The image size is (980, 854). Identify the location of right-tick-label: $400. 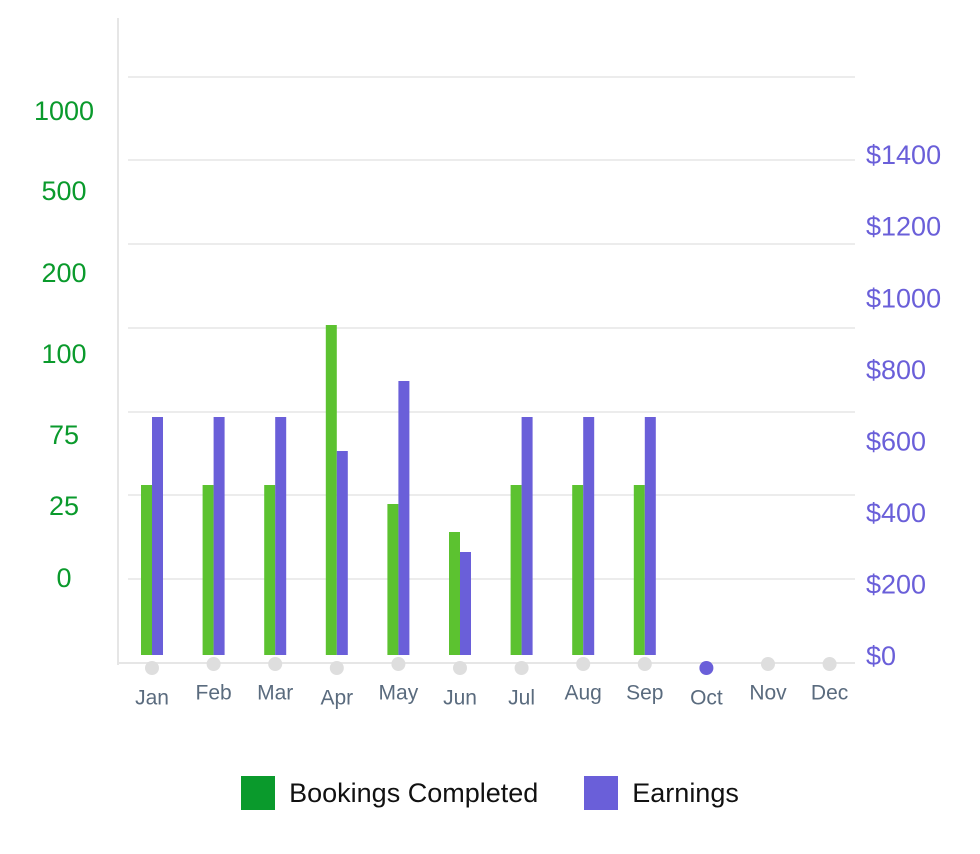
(896, 513).